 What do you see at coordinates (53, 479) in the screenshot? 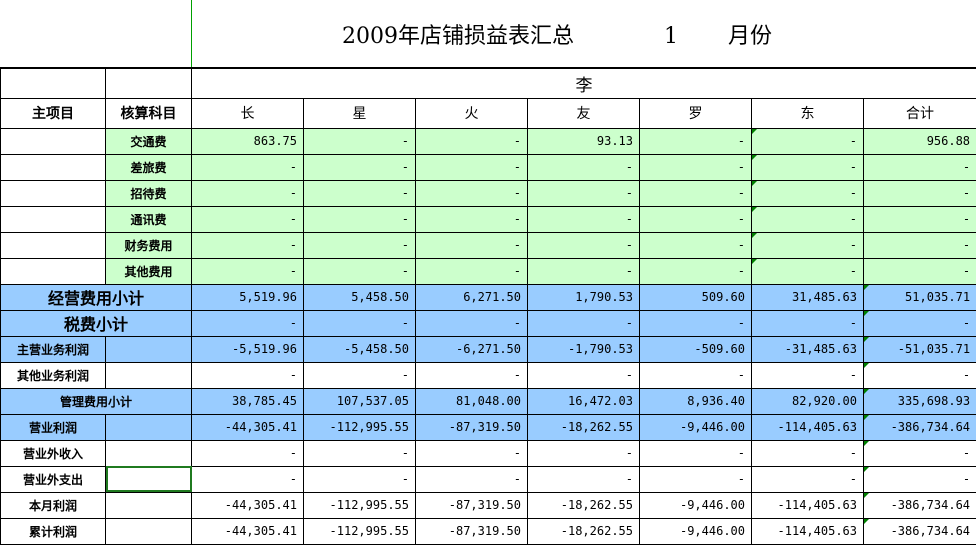
I see `summary-label: 营业外支出` at bounding box center [53, 479].